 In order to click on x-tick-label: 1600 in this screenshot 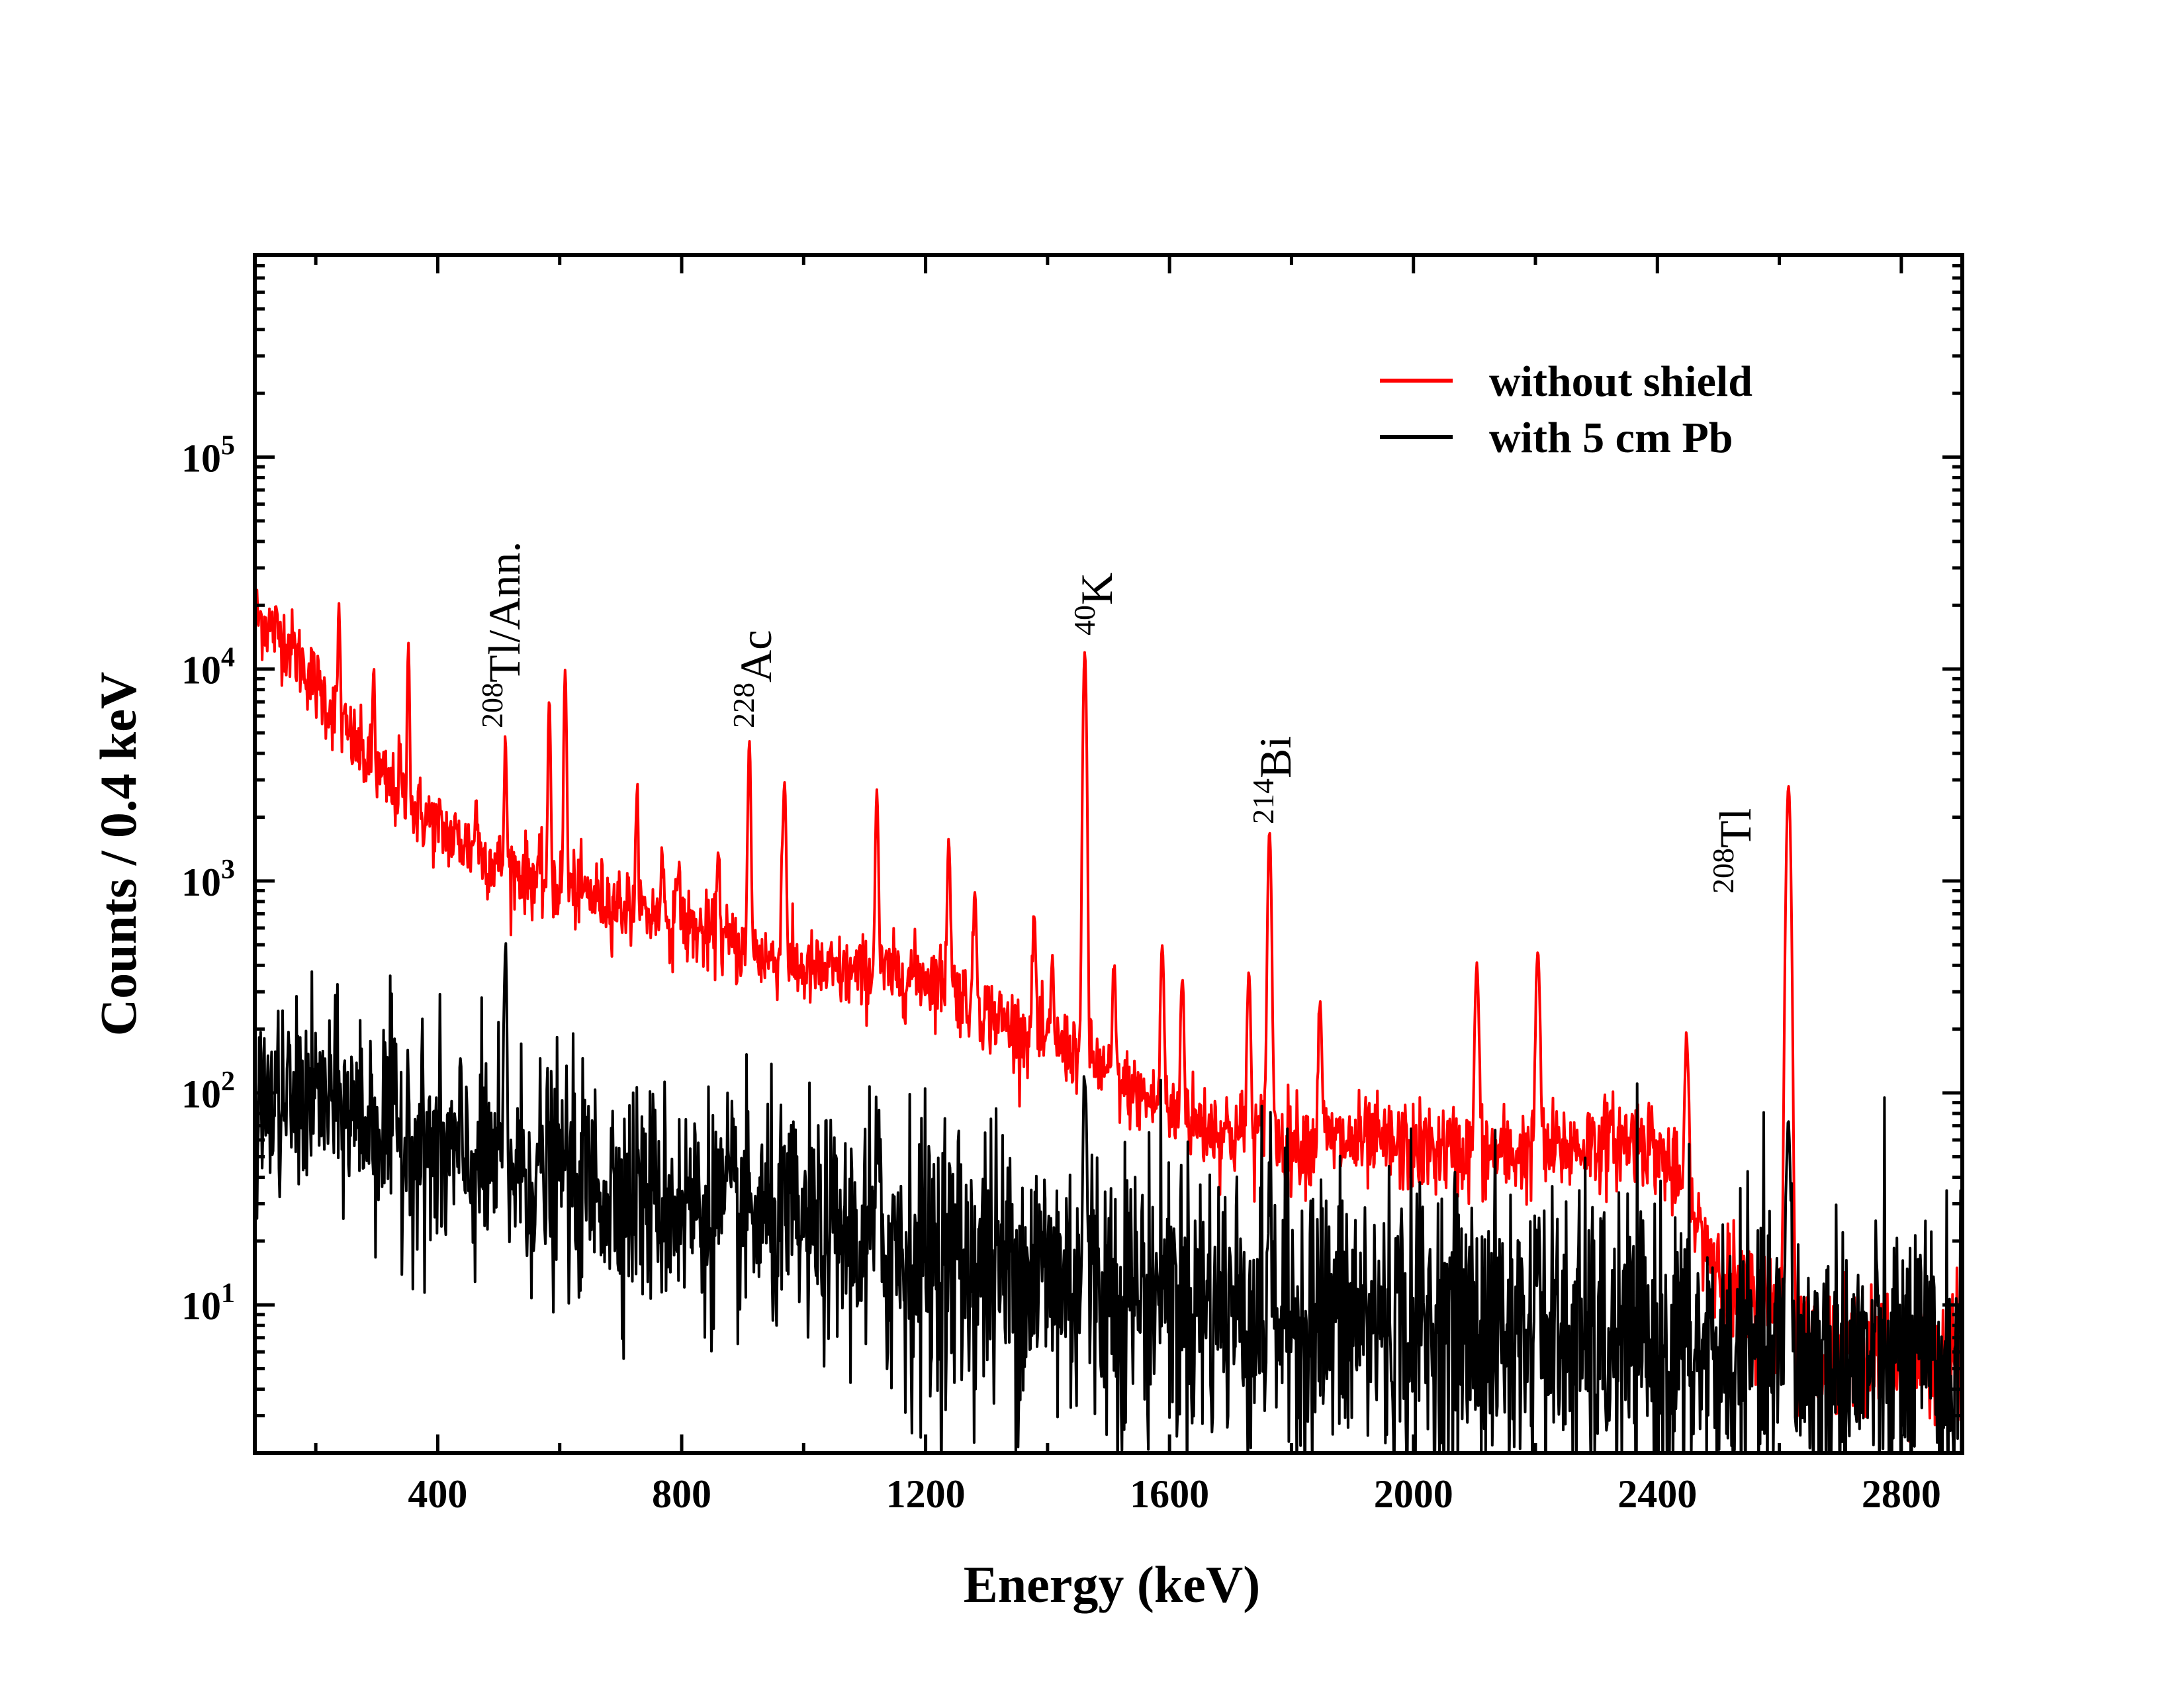, I will do `click(1169, 1494)`.